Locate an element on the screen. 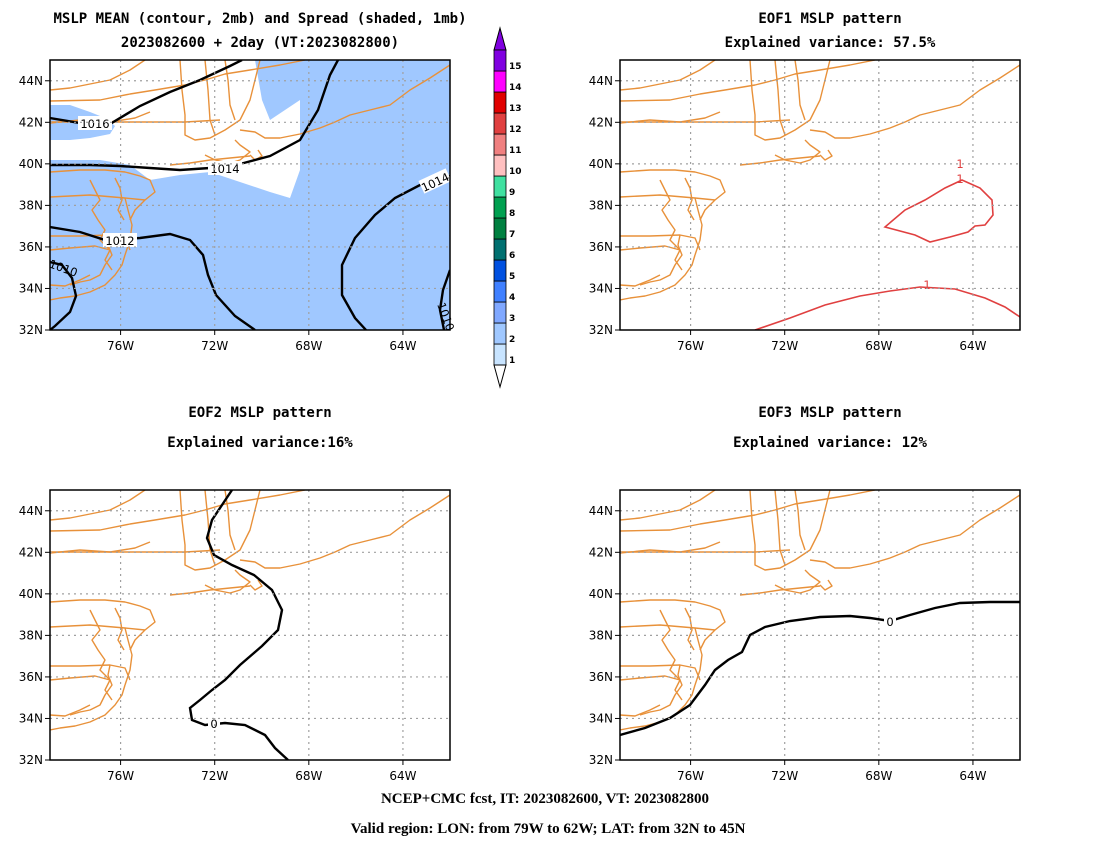 The image size is (1100, 850). eof1-contour-south is located at coordinates (887, 308).